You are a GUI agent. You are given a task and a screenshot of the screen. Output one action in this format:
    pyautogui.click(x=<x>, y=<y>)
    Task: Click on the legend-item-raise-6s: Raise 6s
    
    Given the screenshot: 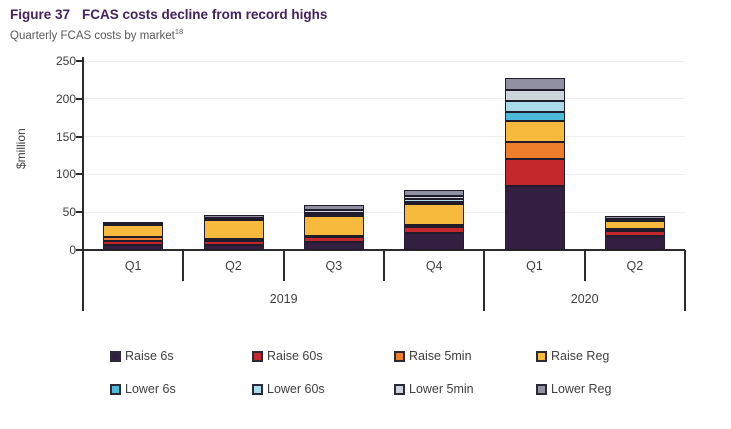 What is the action you would take?
    pyautogui.click(x=181, y=356)
    